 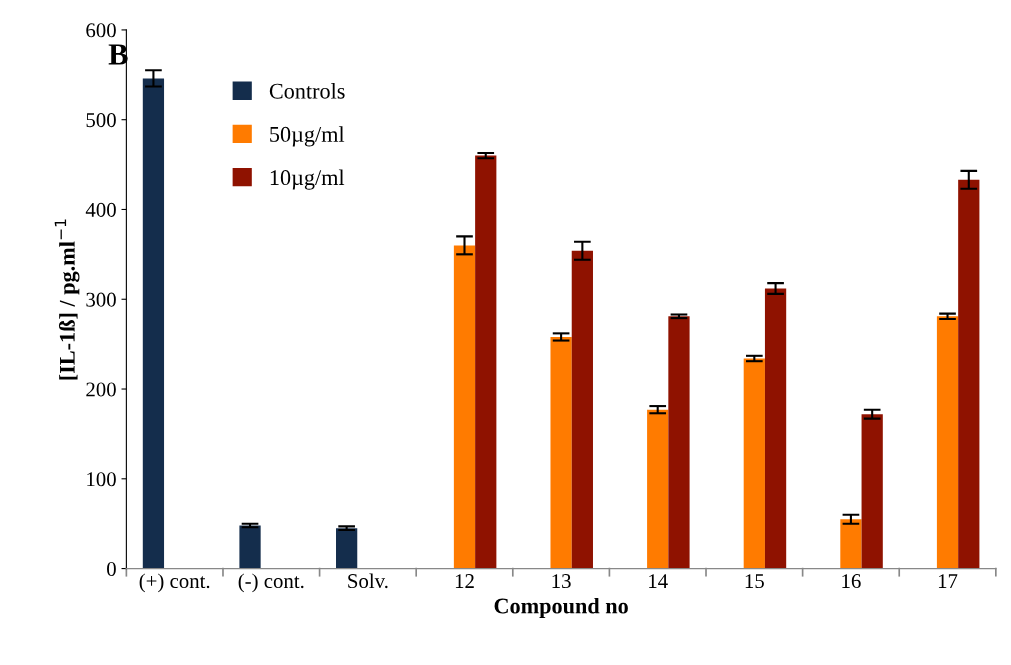 What do you see at coordinates (101, 299) in the screenshot?
I see `y-tick-label: 300` at bounding box center [101, 299].